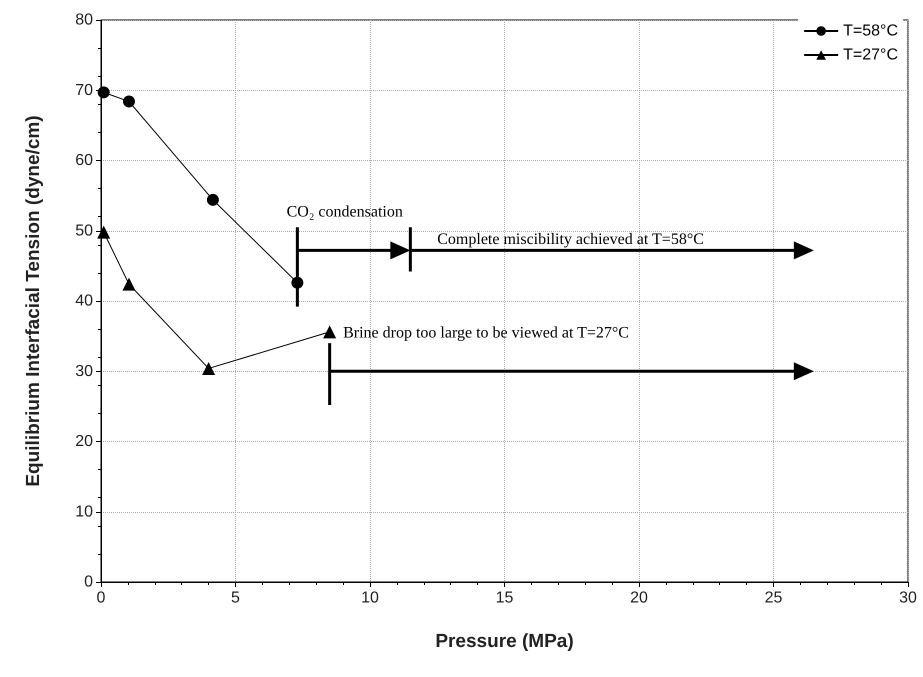 This screenshot has height=677, width=923. What do you see at coordinates (504, 641) in the screenshot?
I see `x-axis-title: Pressure (MPa)` at bounding box center [504, 641].